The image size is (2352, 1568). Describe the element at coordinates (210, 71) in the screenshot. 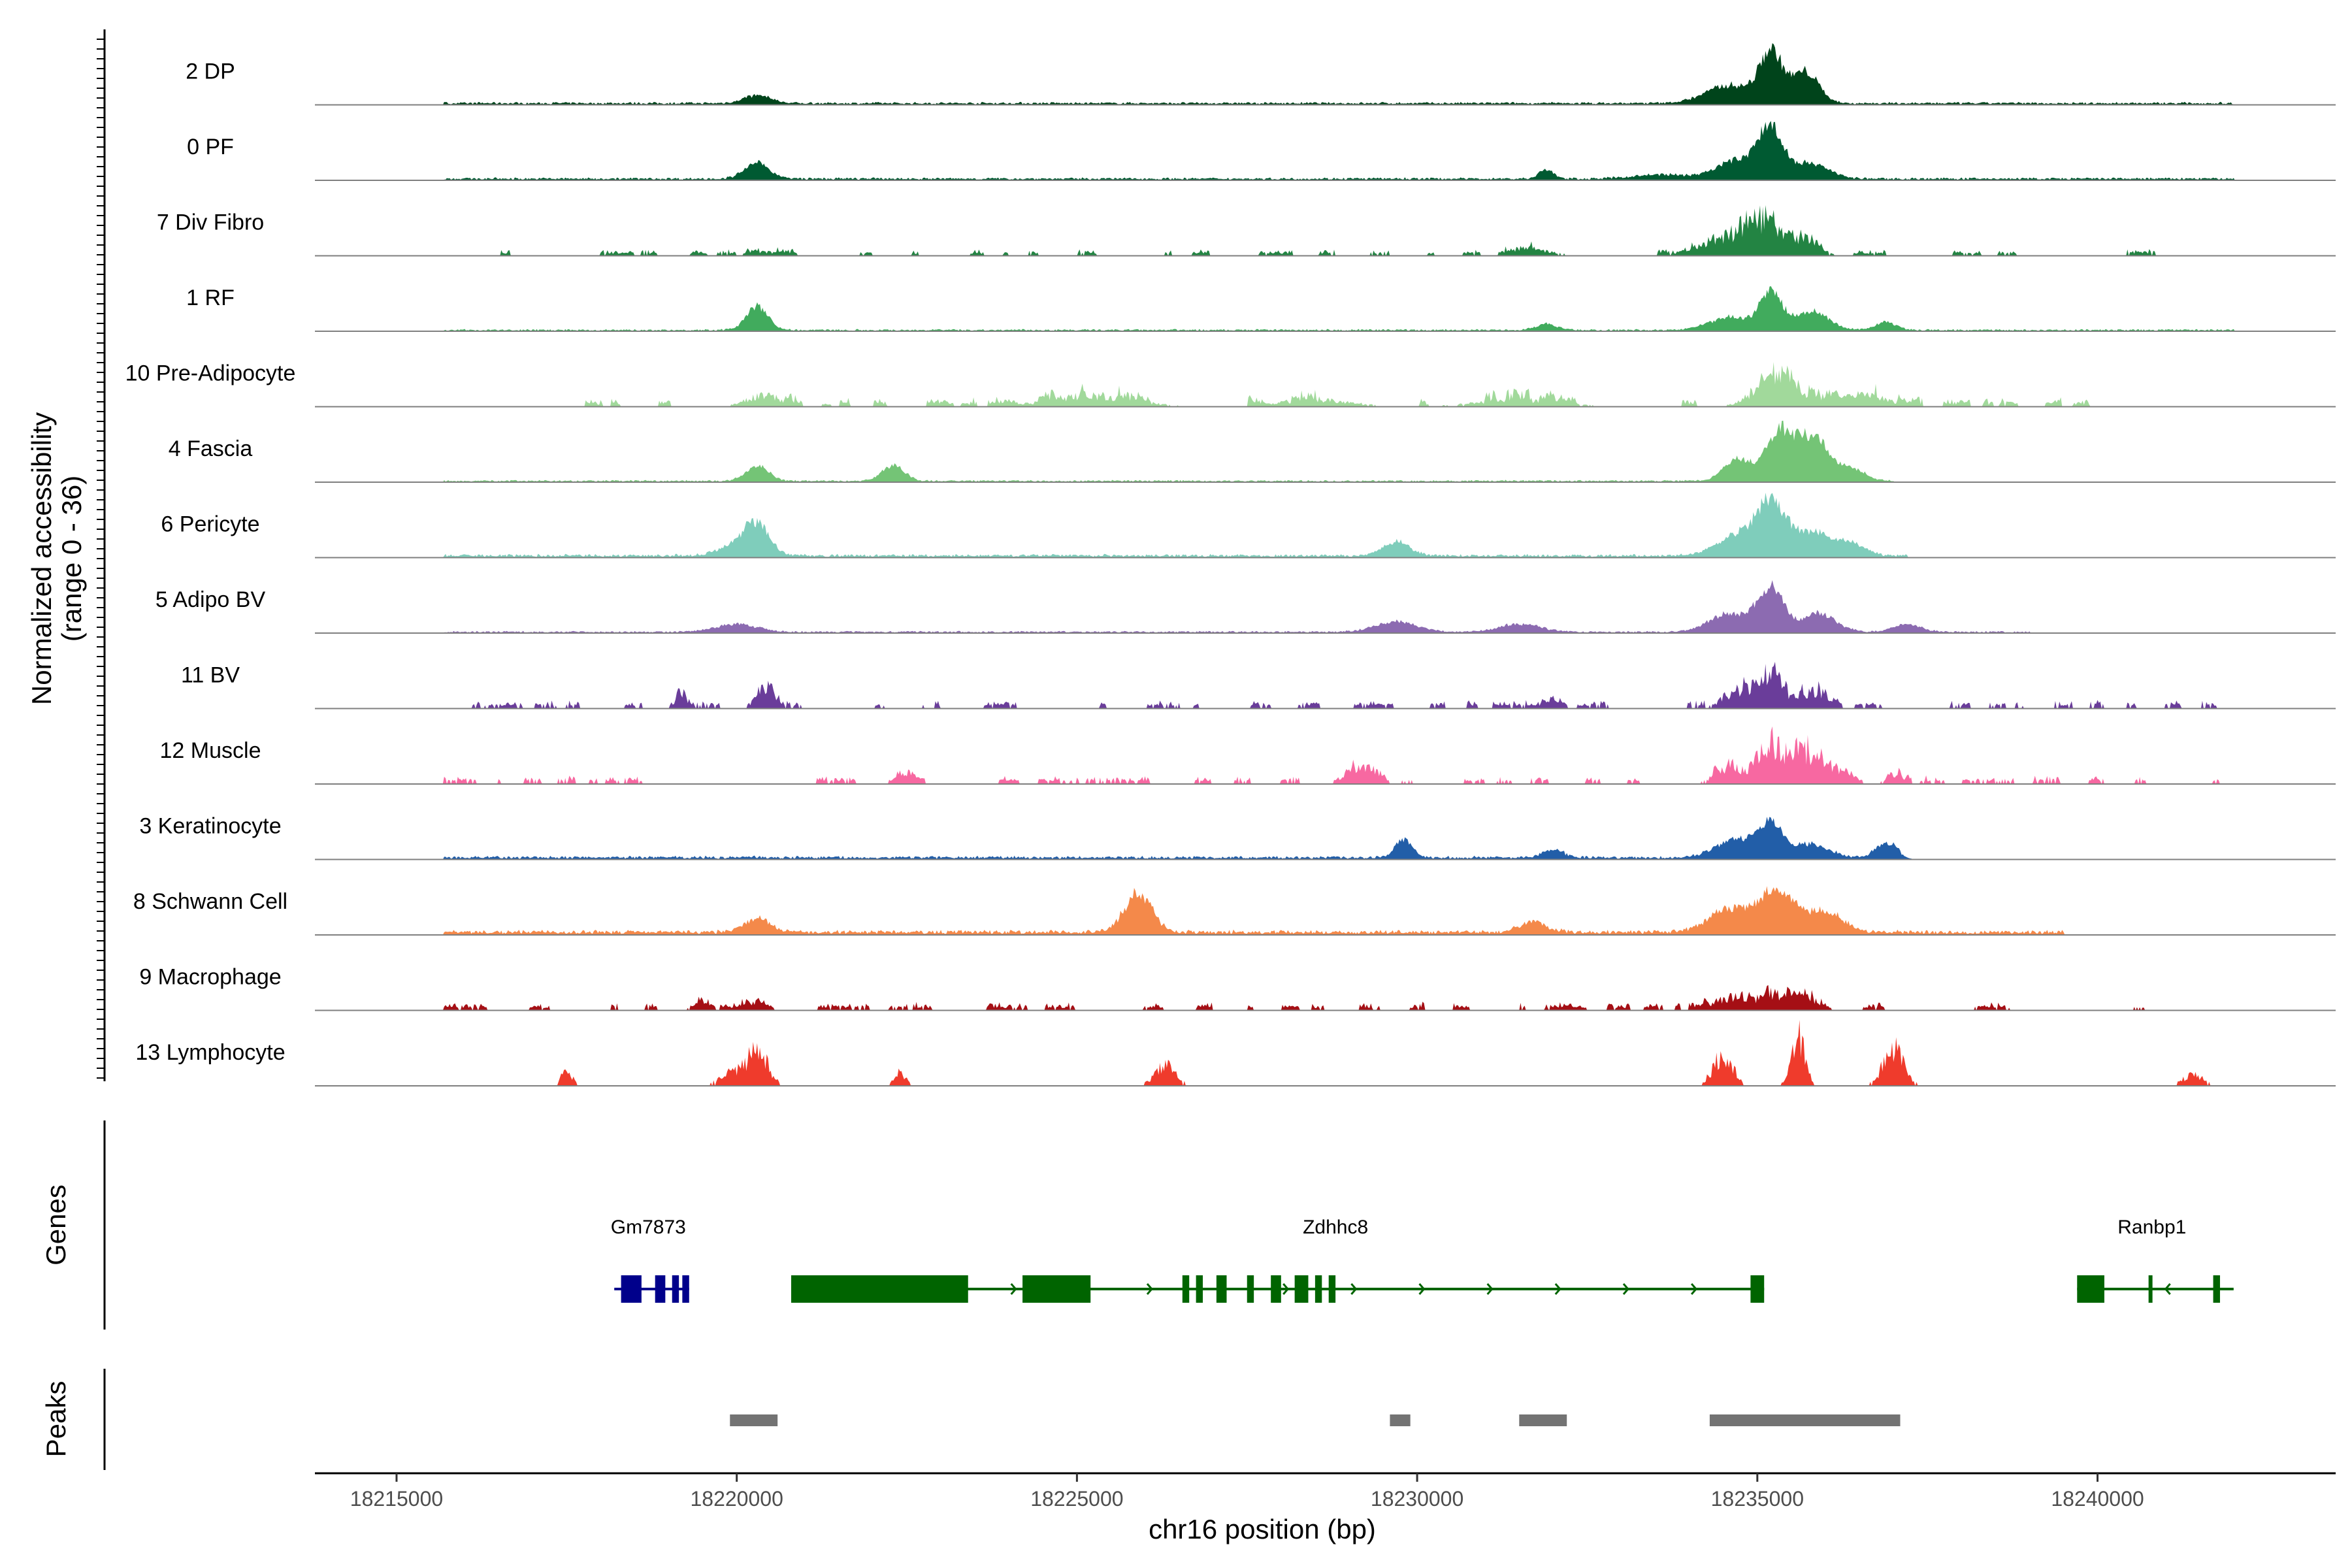

I see `track-label: 2 DP` at that location.